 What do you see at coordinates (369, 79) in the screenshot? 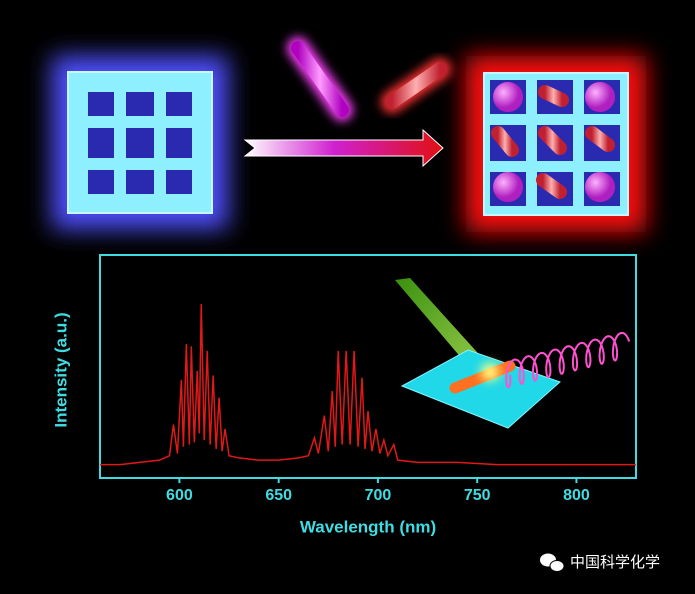
I see `dye-rods` at bounding box center [369, 79].